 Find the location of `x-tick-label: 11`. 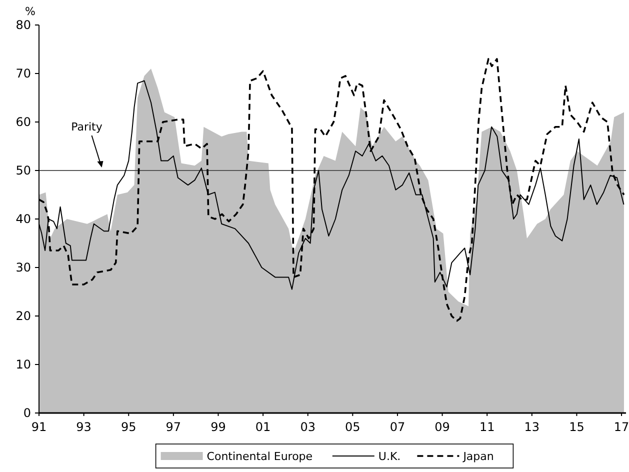

x-tick-label: 11 is located at coordinates (487, 427).